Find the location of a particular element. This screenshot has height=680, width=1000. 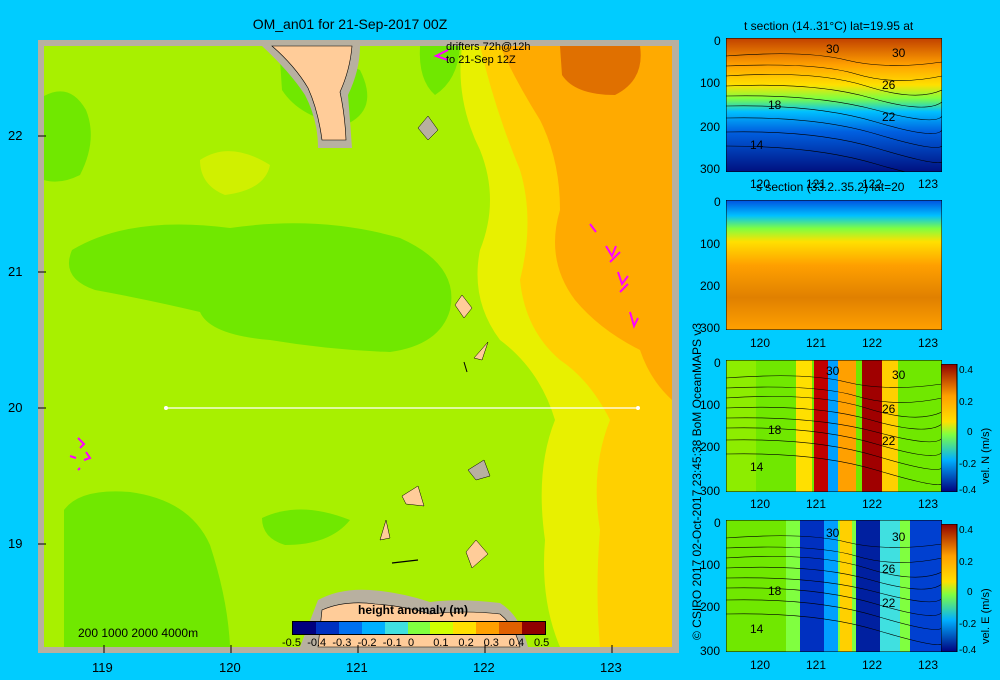

map-title: OM_an01 for 21-Sep-2017 00Z is located at coordinates (350, 24).